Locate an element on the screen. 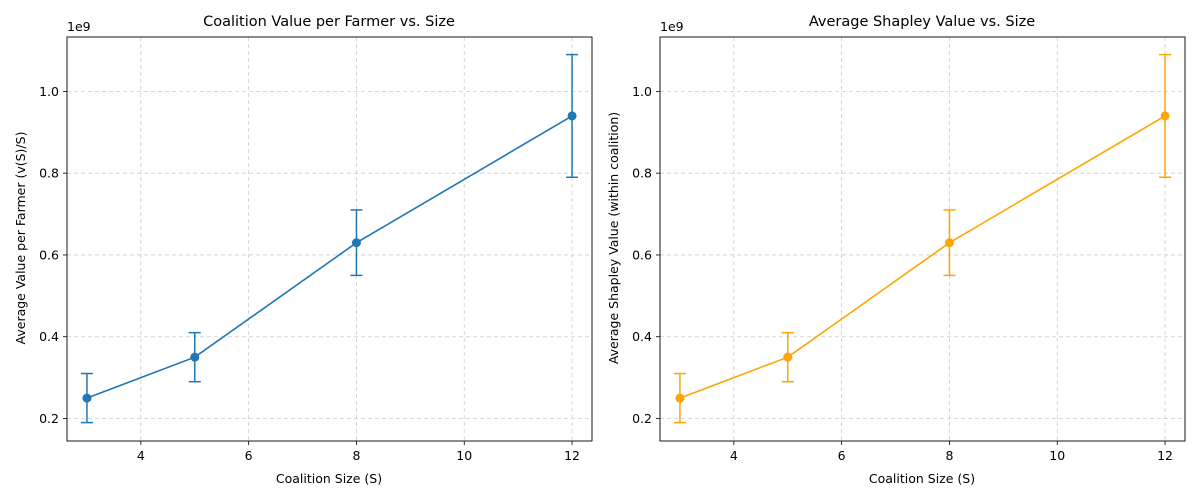 This screenshot has width=1200, height=500. y-axis-label: Average Shapley Value (within coalition) is located at coordinates (613, 238).